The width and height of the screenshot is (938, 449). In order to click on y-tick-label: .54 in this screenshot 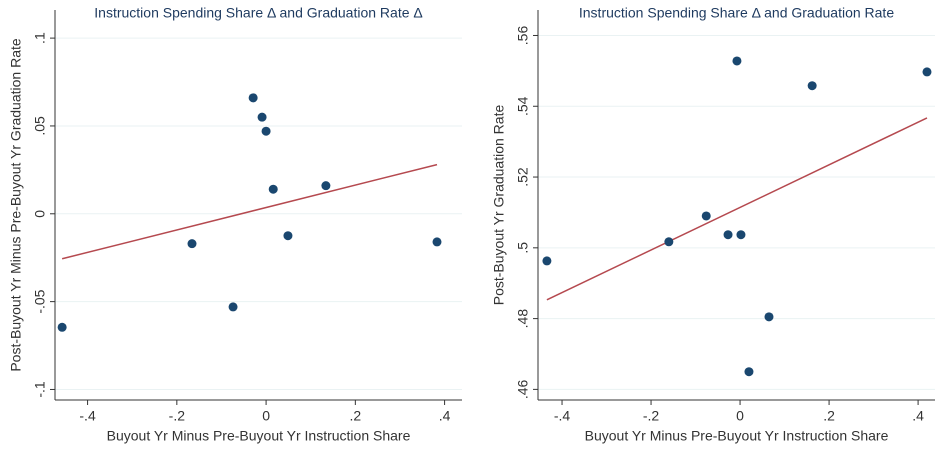, I will do `click(523, 106)`.